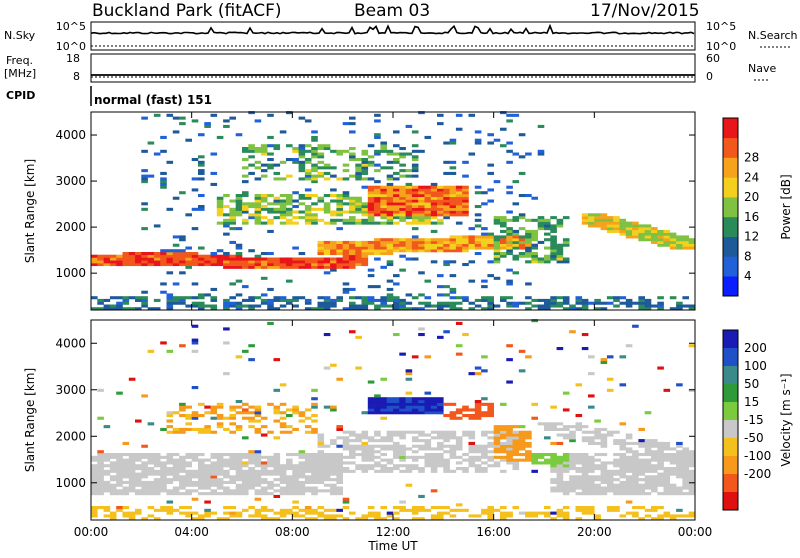  What do you see at coordinates (393, 532) in the screenshot?
I see `time-tick-3: 12:00` at bounding box center [393, 532].